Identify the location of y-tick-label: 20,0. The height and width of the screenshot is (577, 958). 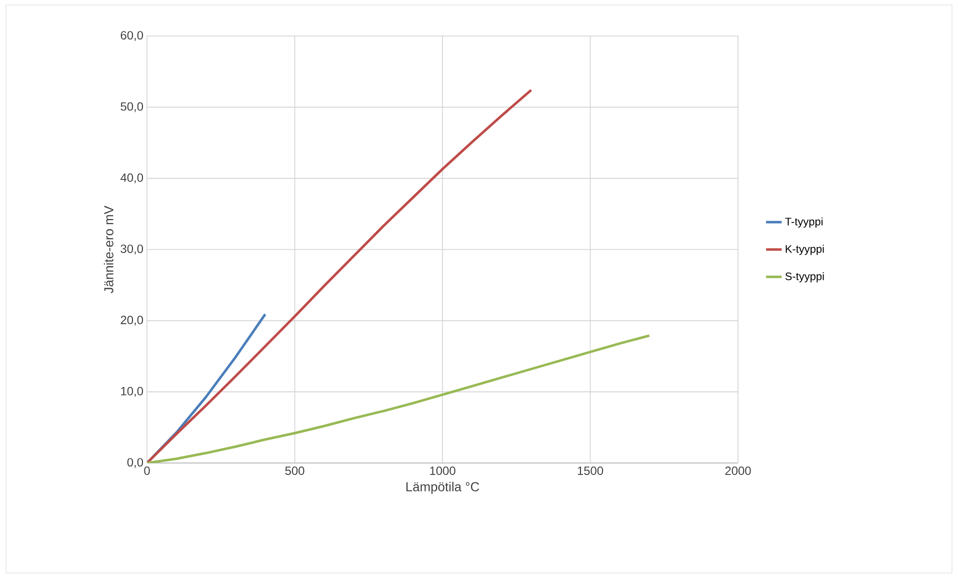
(132, 321).